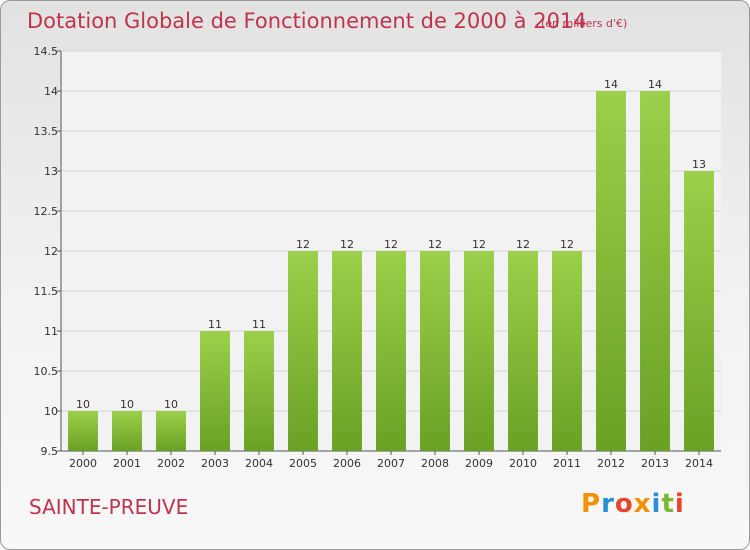  I want to click on y-tick-label: 10.5, so click(46, 371).